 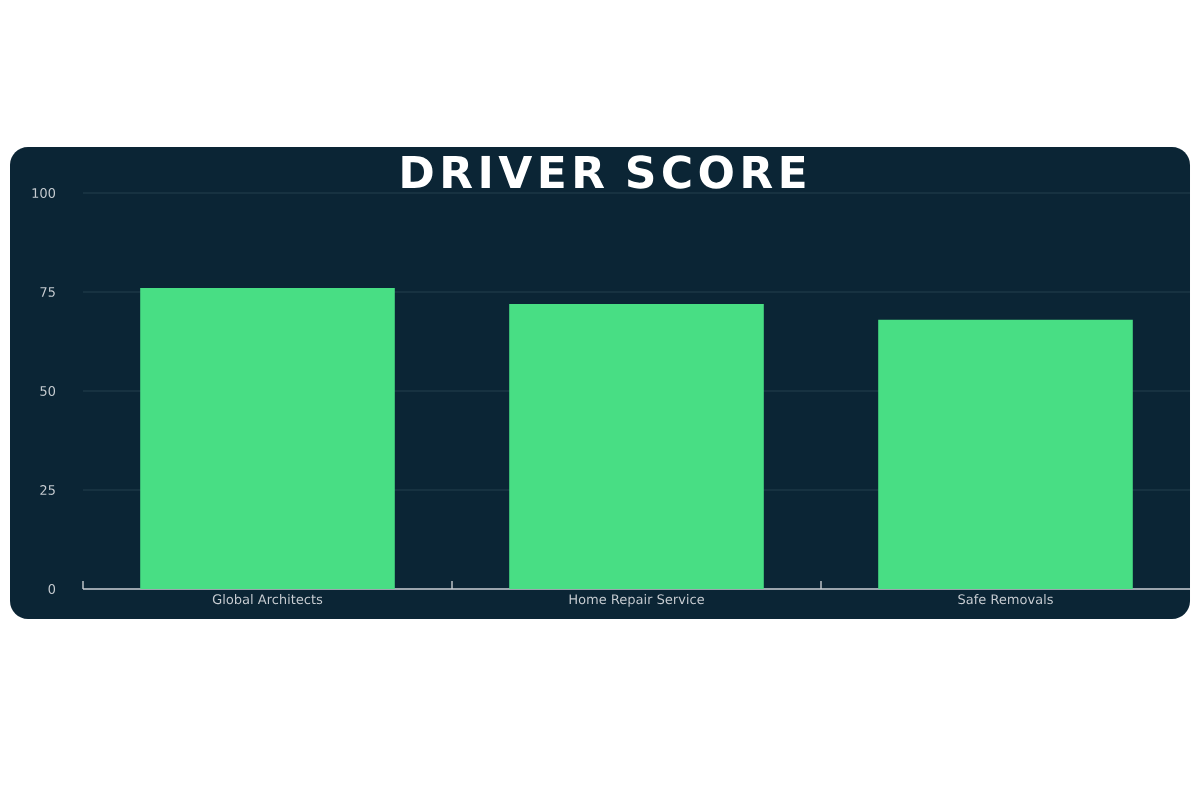 I want to click on y-tick-label: 0, so click(x=52, y=589).